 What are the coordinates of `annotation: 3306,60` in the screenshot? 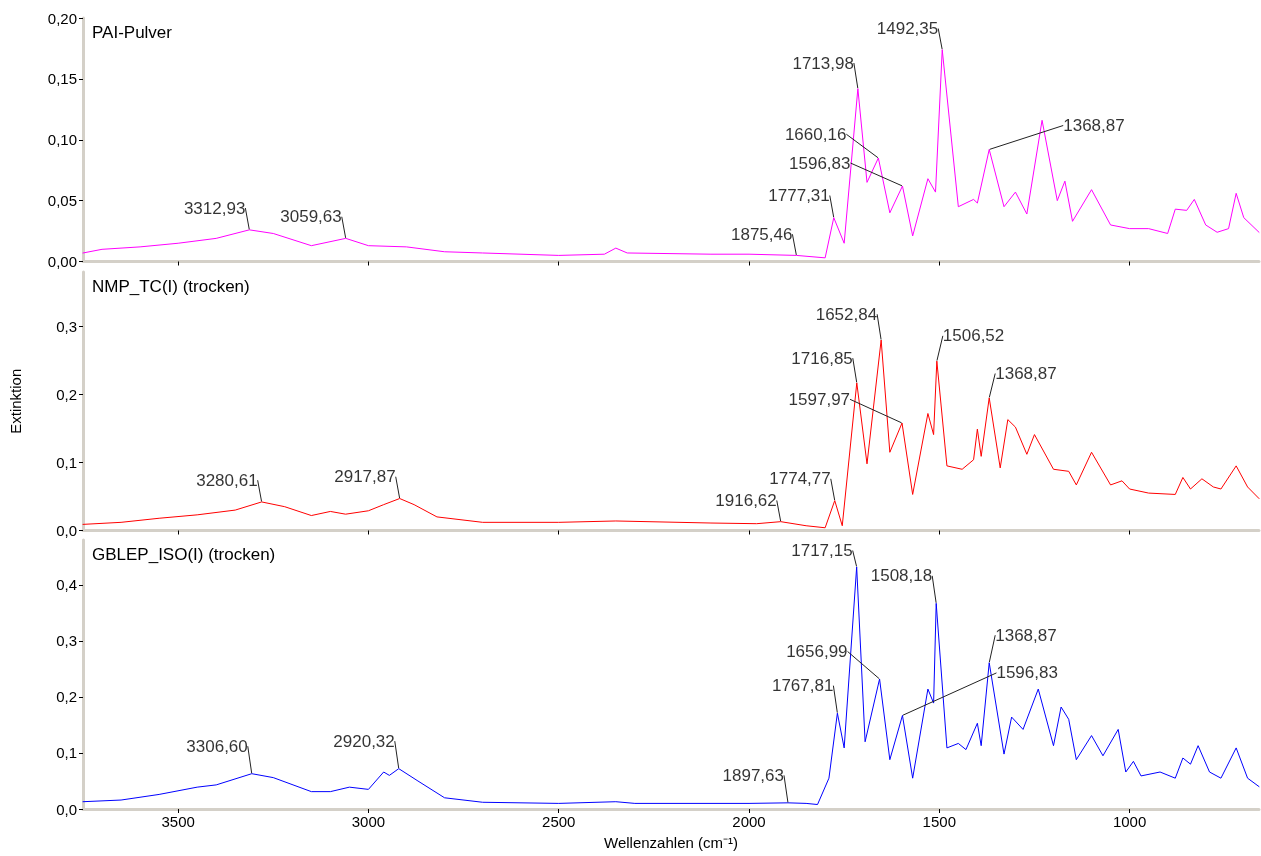 It's located at (217, 746).